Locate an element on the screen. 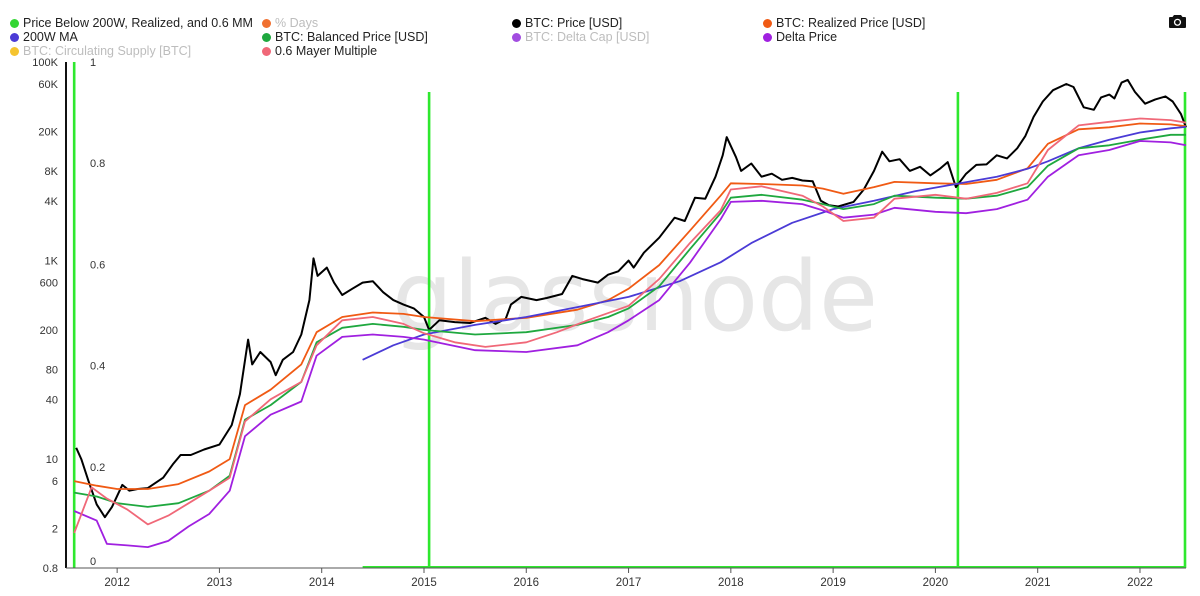 This screenshot has height=596, width=1200. x-tick-label: 2019 is located at coordinates (833, 583).